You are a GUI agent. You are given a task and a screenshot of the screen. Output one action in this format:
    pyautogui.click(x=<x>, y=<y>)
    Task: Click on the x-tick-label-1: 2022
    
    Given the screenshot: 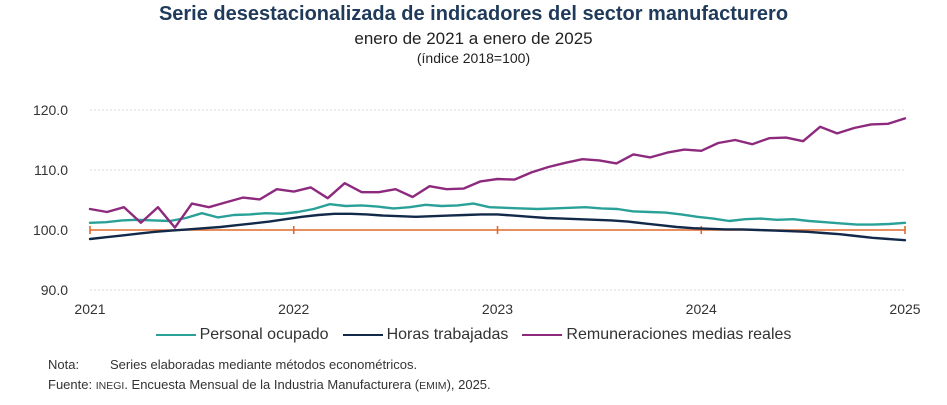 What is the action you would take?
    pyautogui.click(x=293, y=309)
    